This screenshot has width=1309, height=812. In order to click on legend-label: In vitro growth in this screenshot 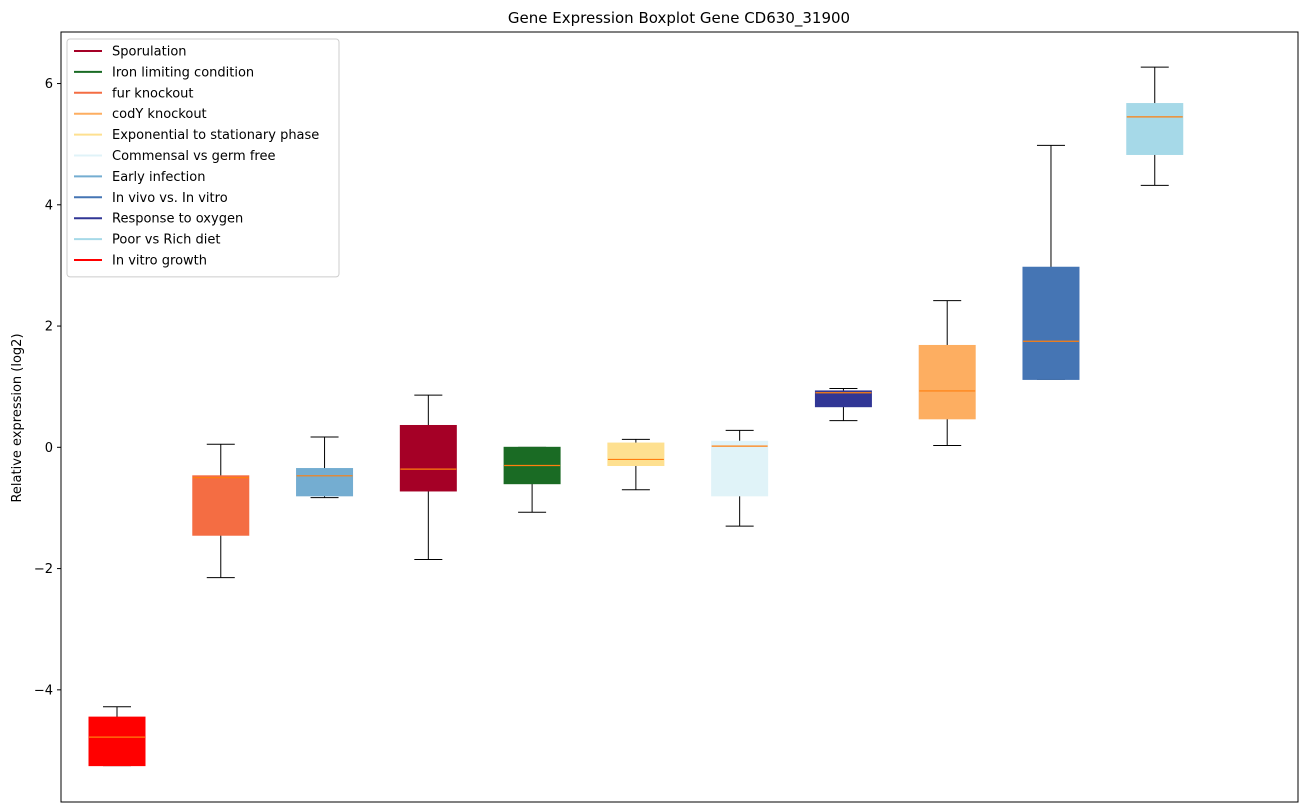, I will do `click(159, 261)`.